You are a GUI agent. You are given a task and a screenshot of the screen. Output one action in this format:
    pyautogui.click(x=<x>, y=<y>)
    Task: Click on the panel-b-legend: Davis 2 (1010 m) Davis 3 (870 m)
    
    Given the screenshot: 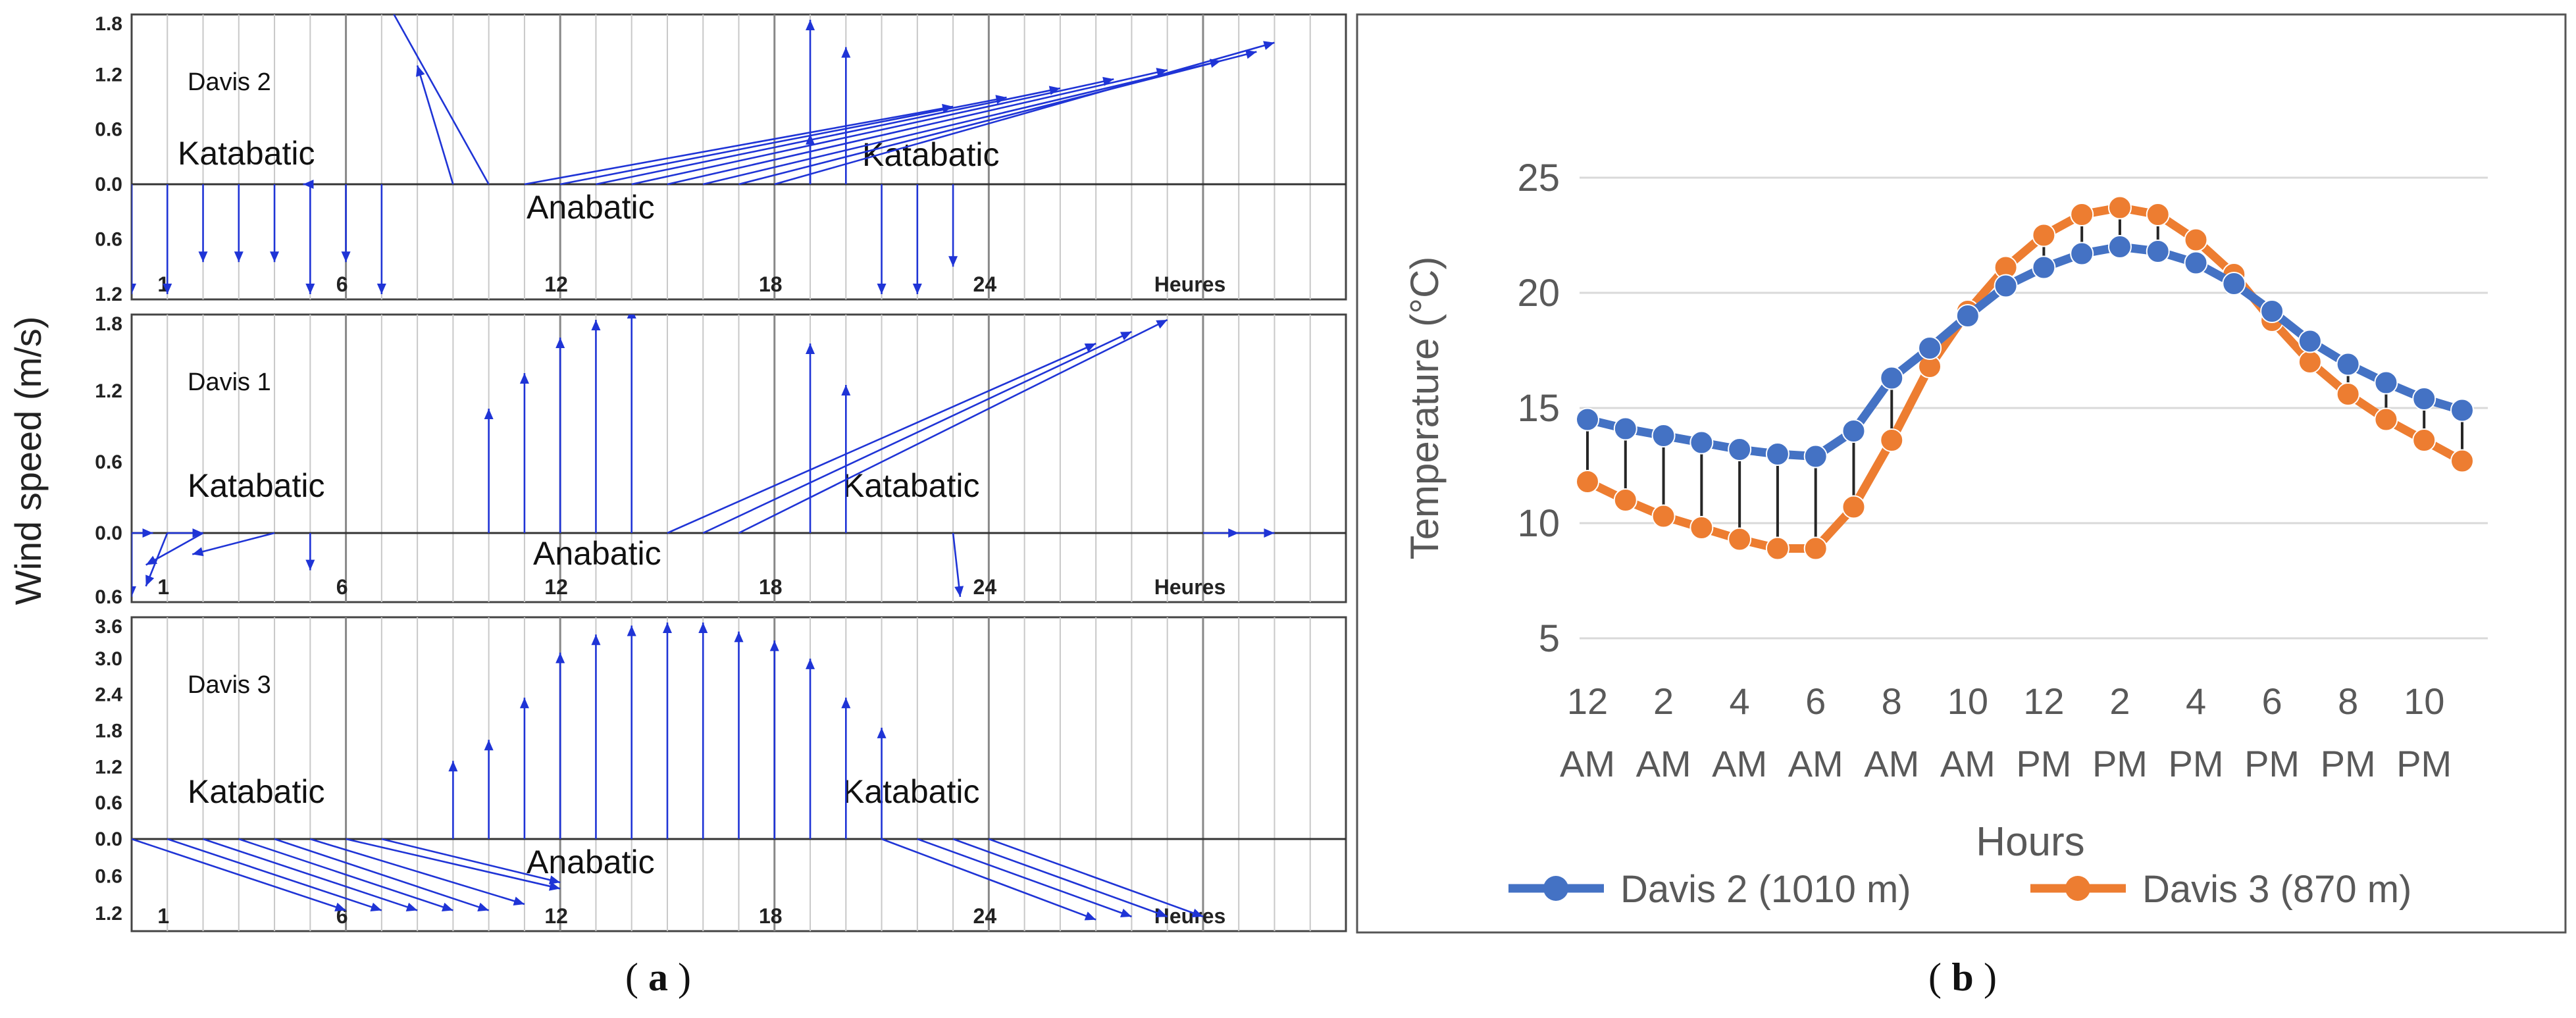 What is the action you would take?
    pyautogui.click(x=1959, y=889)
    